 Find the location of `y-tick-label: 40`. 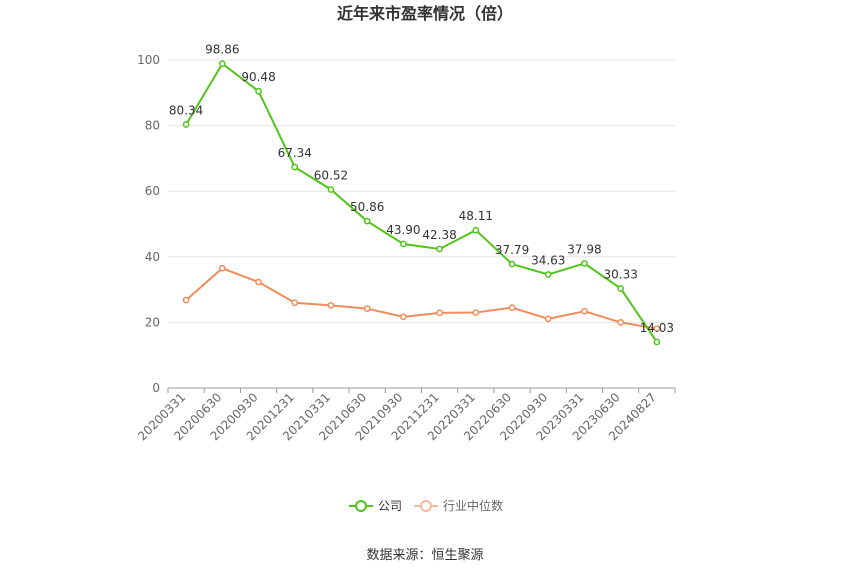

y-tick-label: 40 is located at coordinates (152, 257).